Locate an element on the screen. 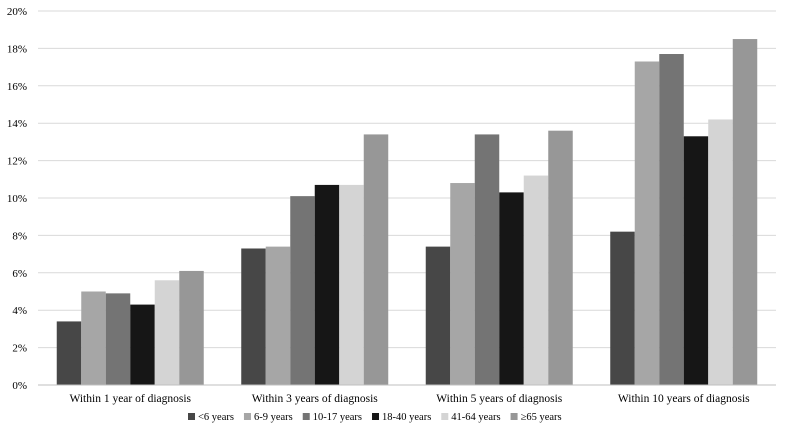 The image size is (786, 433). y-tick-label: 20% is located at coordinates (17, 12).